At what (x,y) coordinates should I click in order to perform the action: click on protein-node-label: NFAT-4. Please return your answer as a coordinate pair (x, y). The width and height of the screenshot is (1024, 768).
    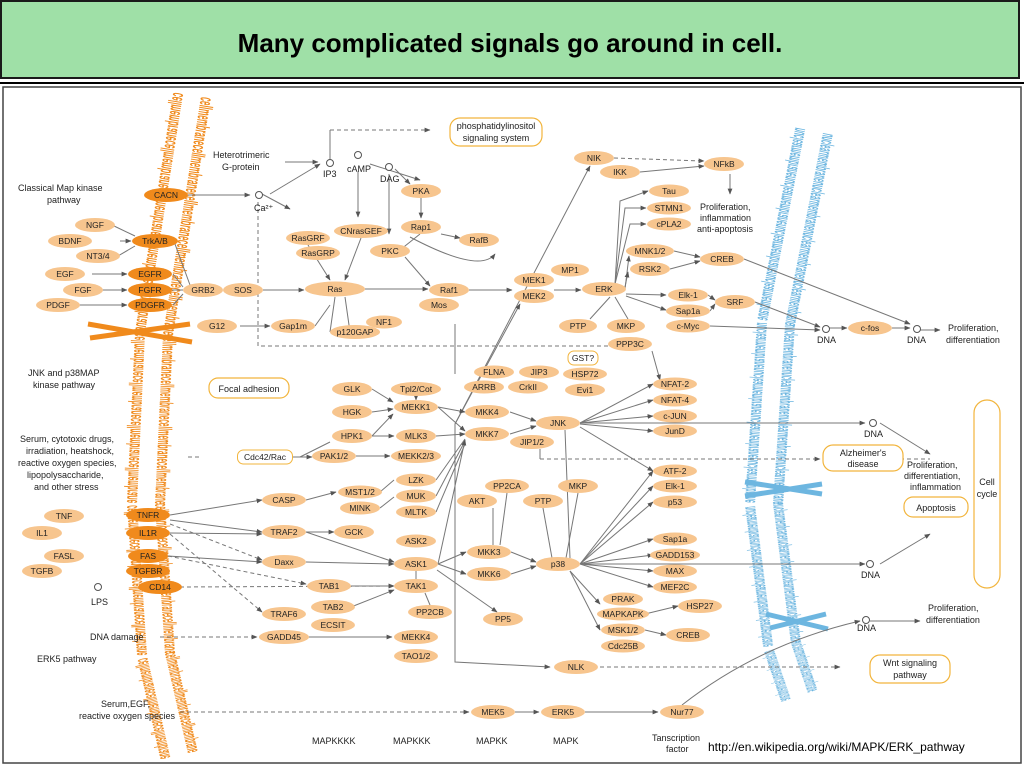
    Looking at the image, I should click on (675, 400).